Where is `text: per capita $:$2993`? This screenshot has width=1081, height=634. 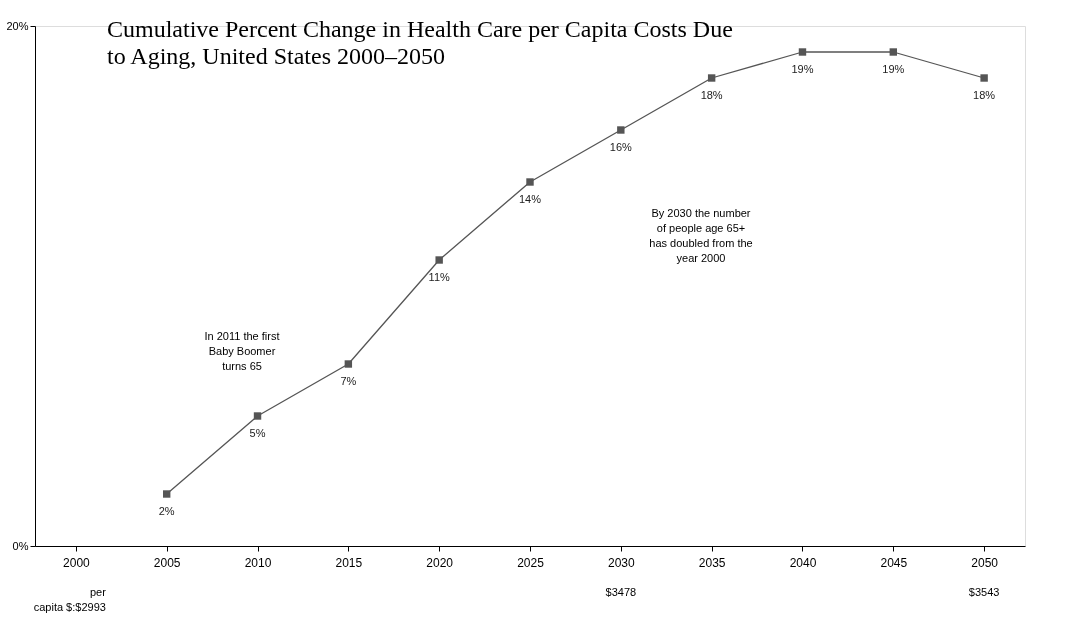
text: per capita $:$2993 is located at coordinates (70, 599).